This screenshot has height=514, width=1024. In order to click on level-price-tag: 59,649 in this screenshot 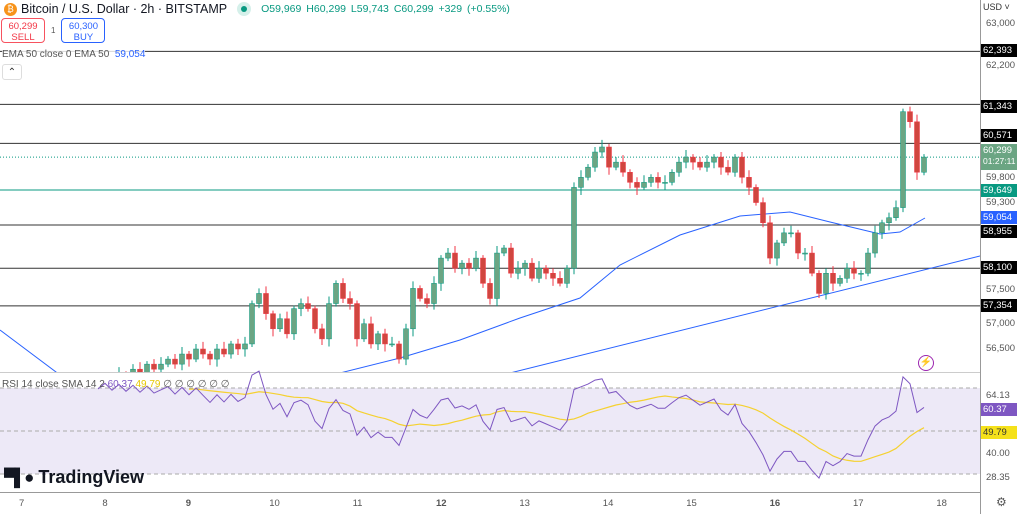, I will do `click(999, 190)`.